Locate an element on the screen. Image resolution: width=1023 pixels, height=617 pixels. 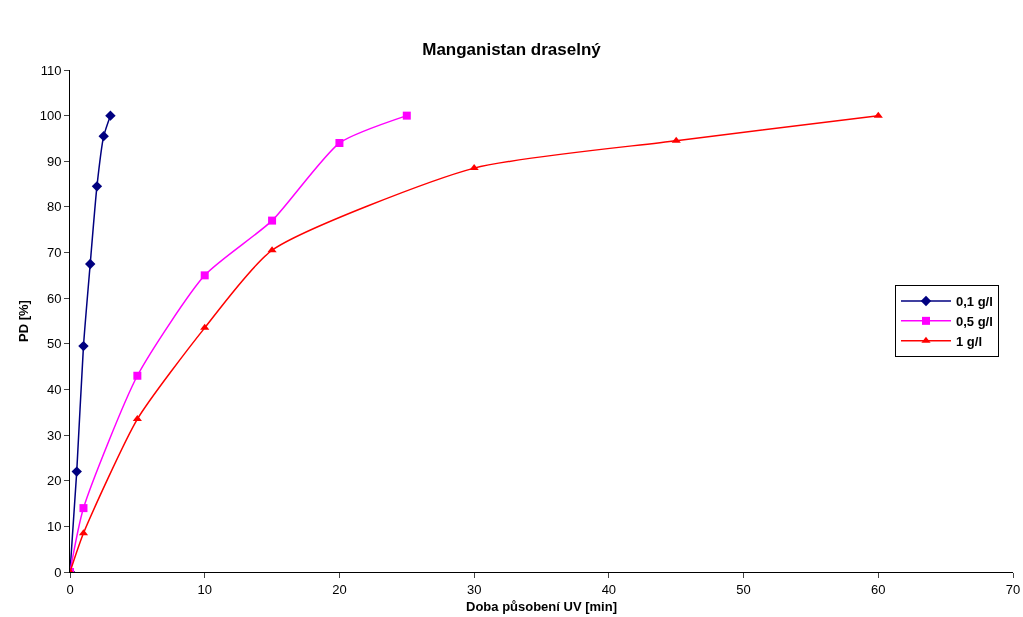
x-tick-label: 70 is located at coordinates (1013, 589).